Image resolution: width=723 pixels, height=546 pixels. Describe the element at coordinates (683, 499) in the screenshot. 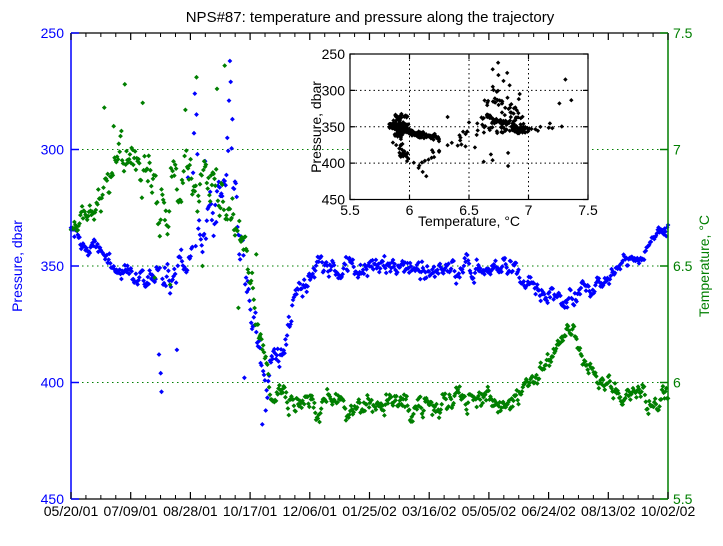

I see `right-tick-label: 5.5` at that location.